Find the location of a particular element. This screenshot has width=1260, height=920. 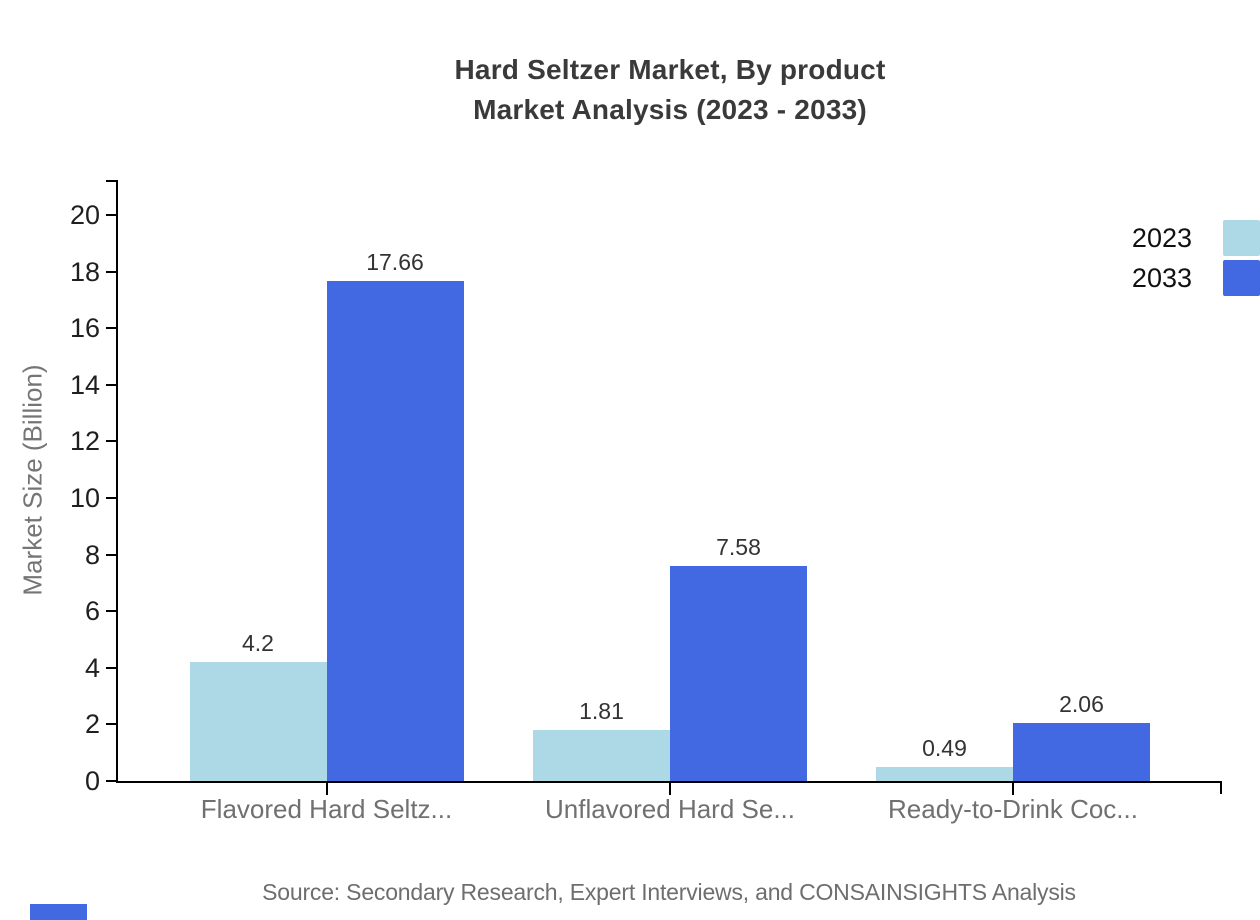

y-axis-tick-label: 16 is located at coordinates (84, 328).